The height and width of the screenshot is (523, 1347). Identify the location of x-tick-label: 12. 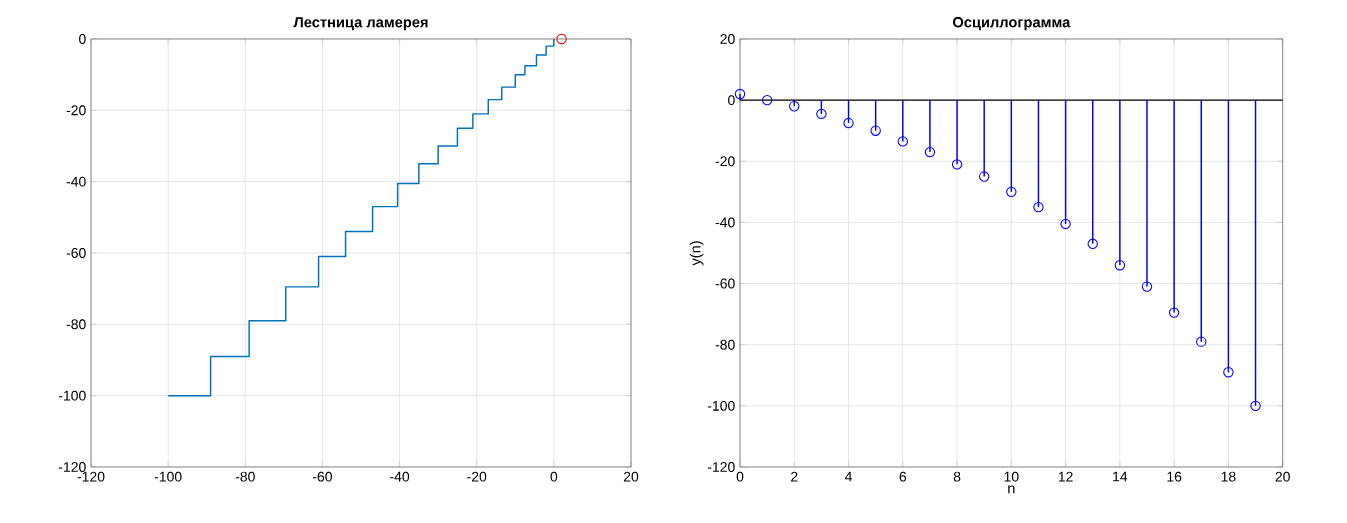
(1065, 476).